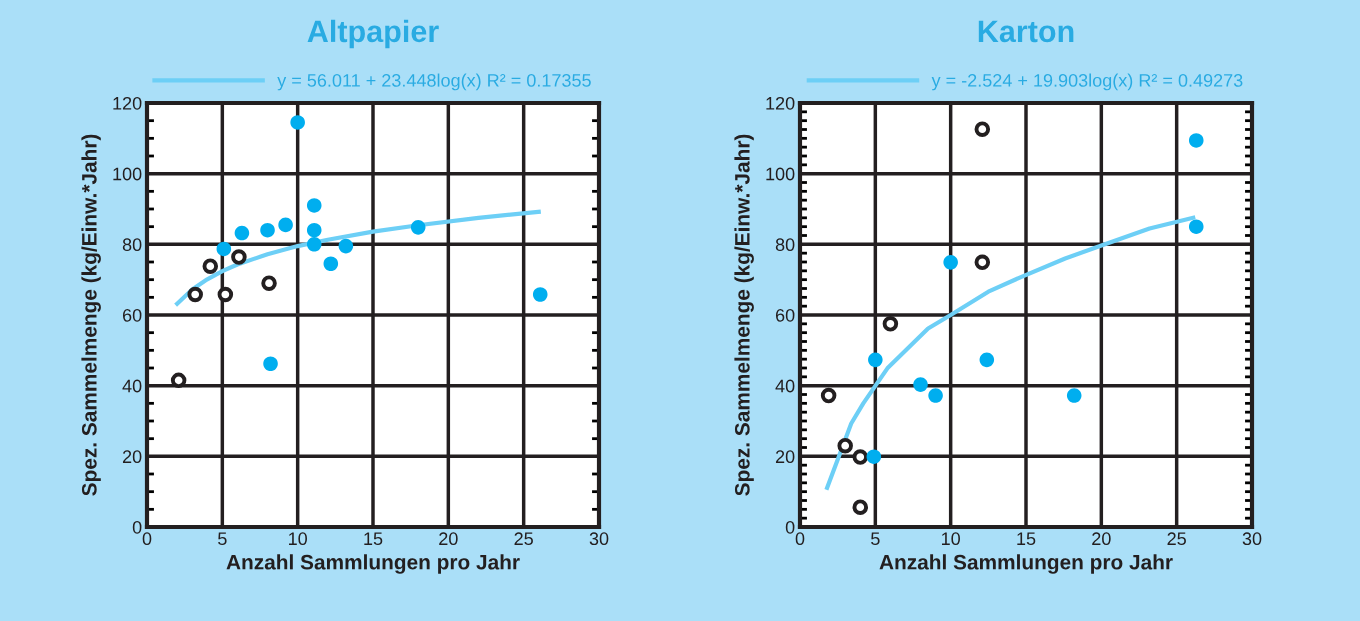  Describe the element at coordinates (358, 257) in the screenshot. I see `line-series` at that location.